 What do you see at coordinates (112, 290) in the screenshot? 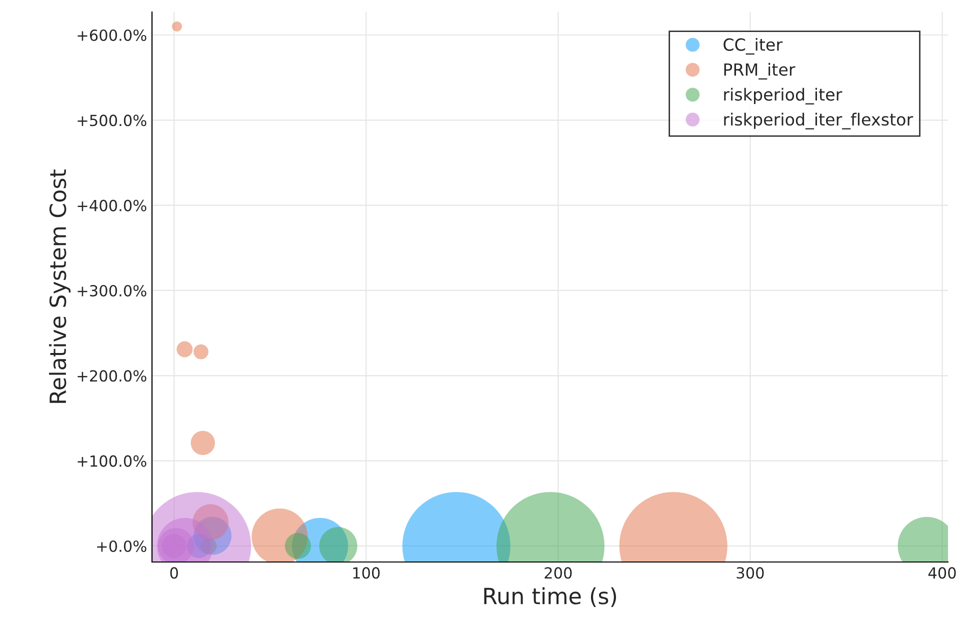
I see `y-tick-label: +300.0%` at bounding box center [112, 290].